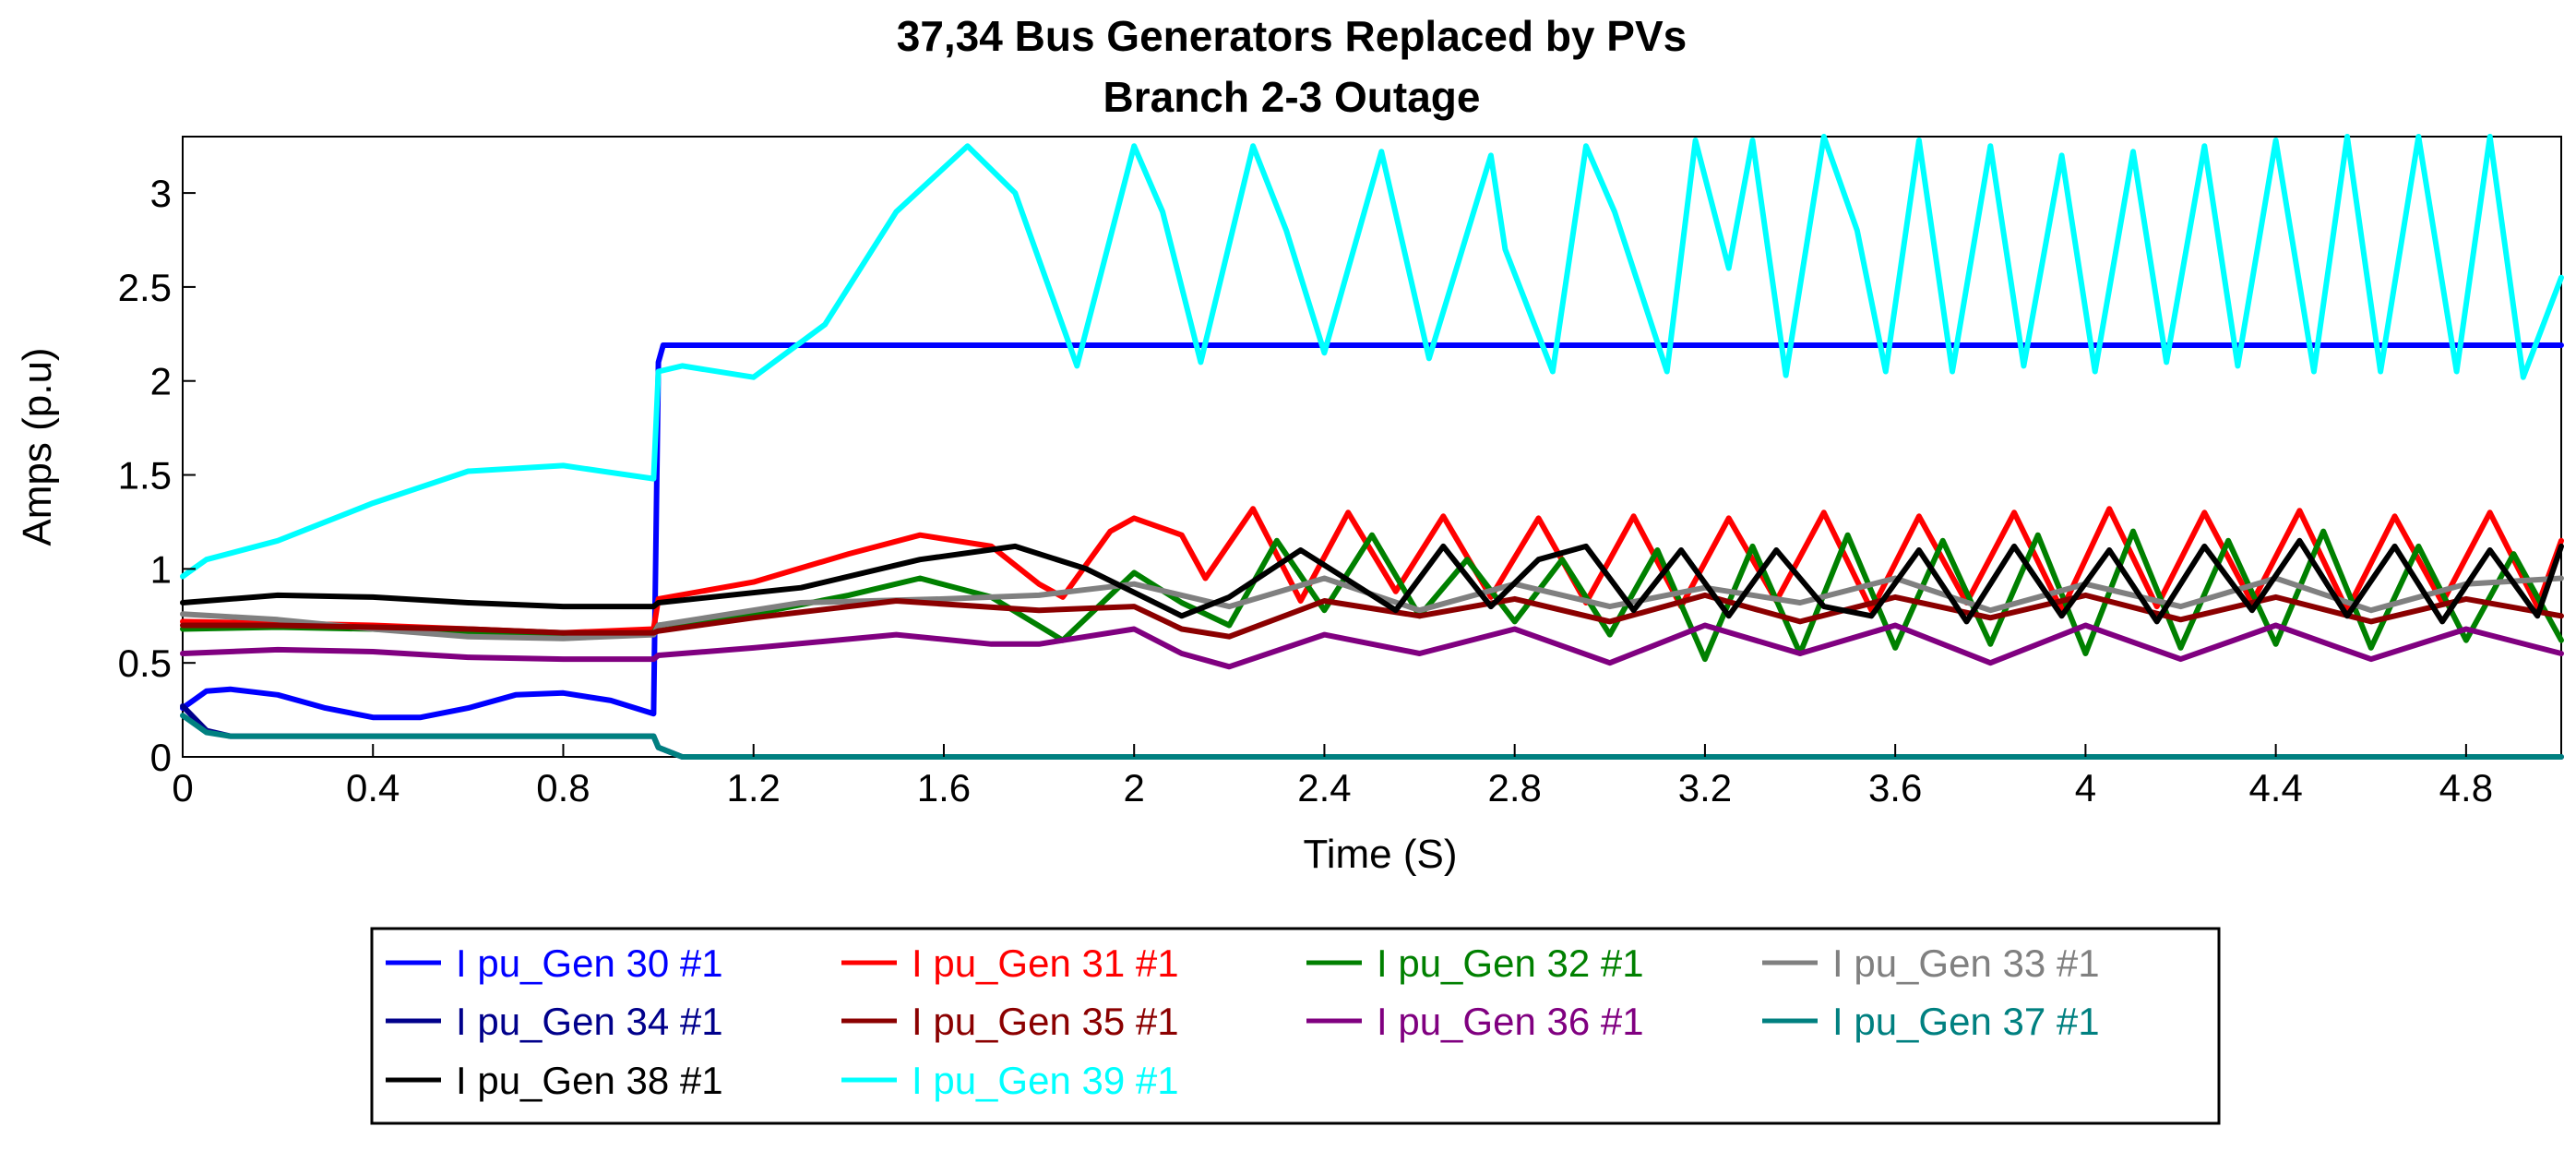  Describe the element at coordinates (145, 287) in the screenshot. I see `y-tick-label: 2.5` at that location.